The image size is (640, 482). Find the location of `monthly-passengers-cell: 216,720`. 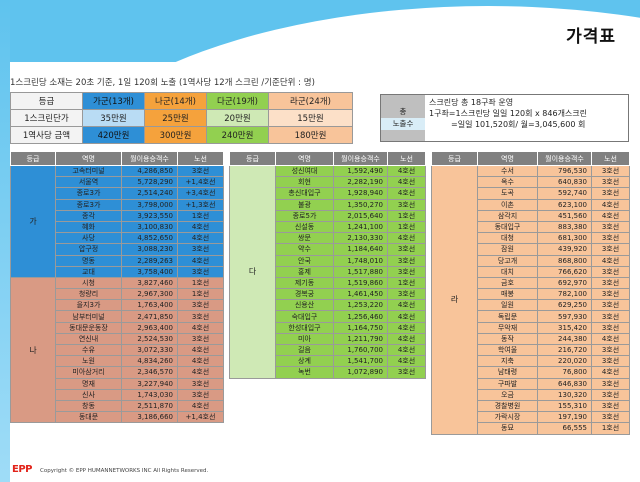

monthly-passengers-cell: 216,720 is located at coordinates (564, 350).